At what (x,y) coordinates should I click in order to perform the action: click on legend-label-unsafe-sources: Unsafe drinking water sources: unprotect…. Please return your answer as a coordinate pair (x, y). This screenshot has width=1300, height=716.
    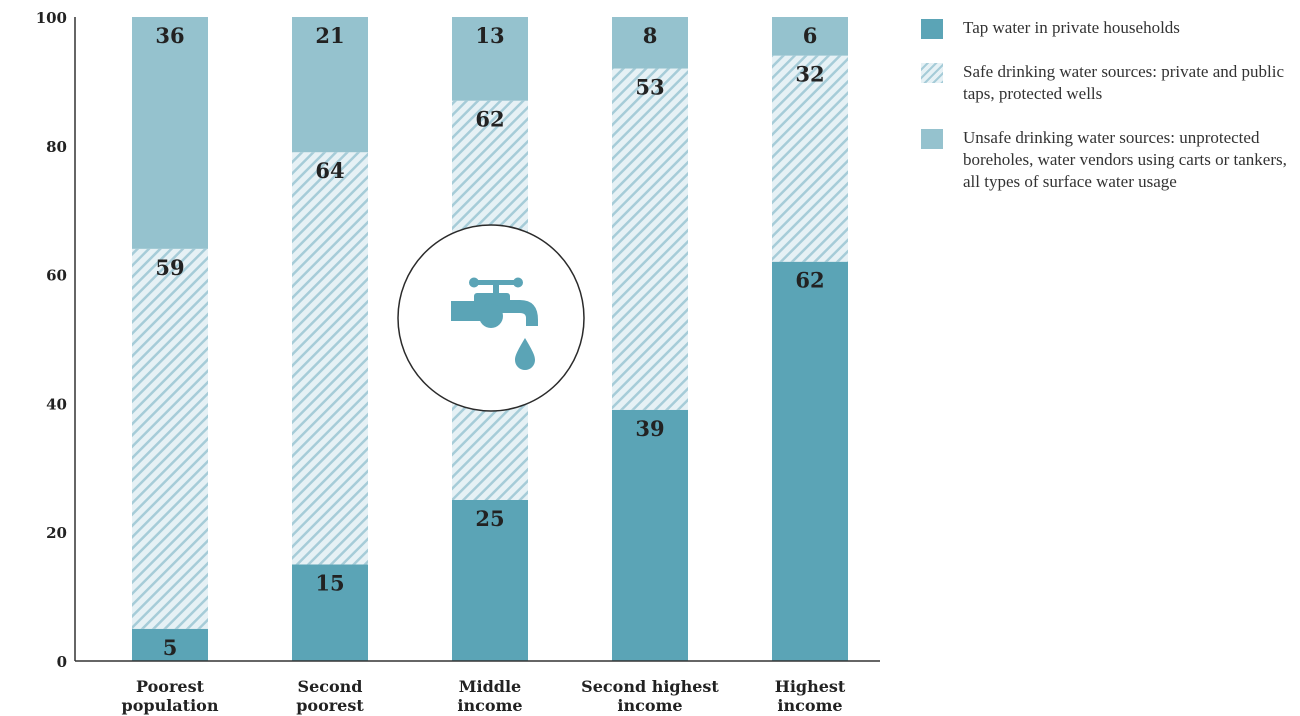
    Looking at the image, I should click on (1125, 159).